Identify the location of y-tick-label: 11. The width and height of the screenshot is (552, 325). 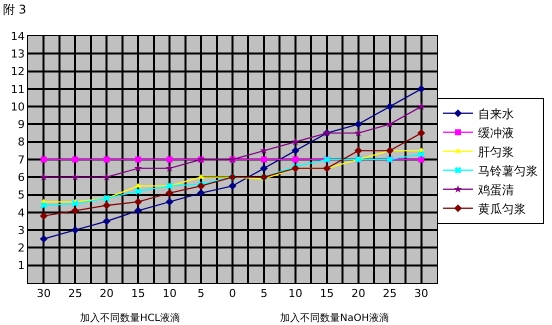
(17, 89).